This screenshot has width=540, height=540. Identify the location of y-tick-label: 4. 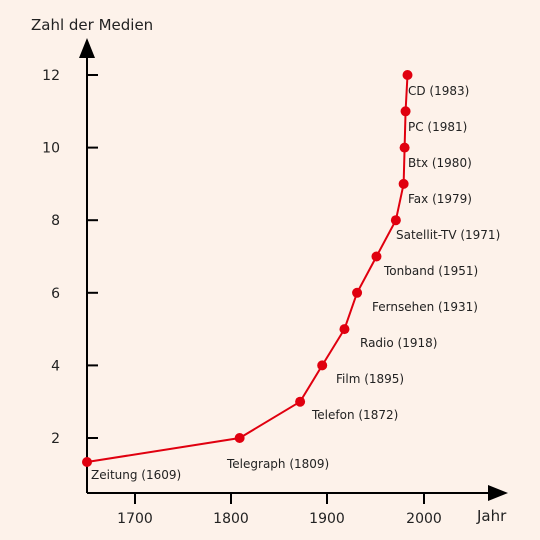
(55, 366).